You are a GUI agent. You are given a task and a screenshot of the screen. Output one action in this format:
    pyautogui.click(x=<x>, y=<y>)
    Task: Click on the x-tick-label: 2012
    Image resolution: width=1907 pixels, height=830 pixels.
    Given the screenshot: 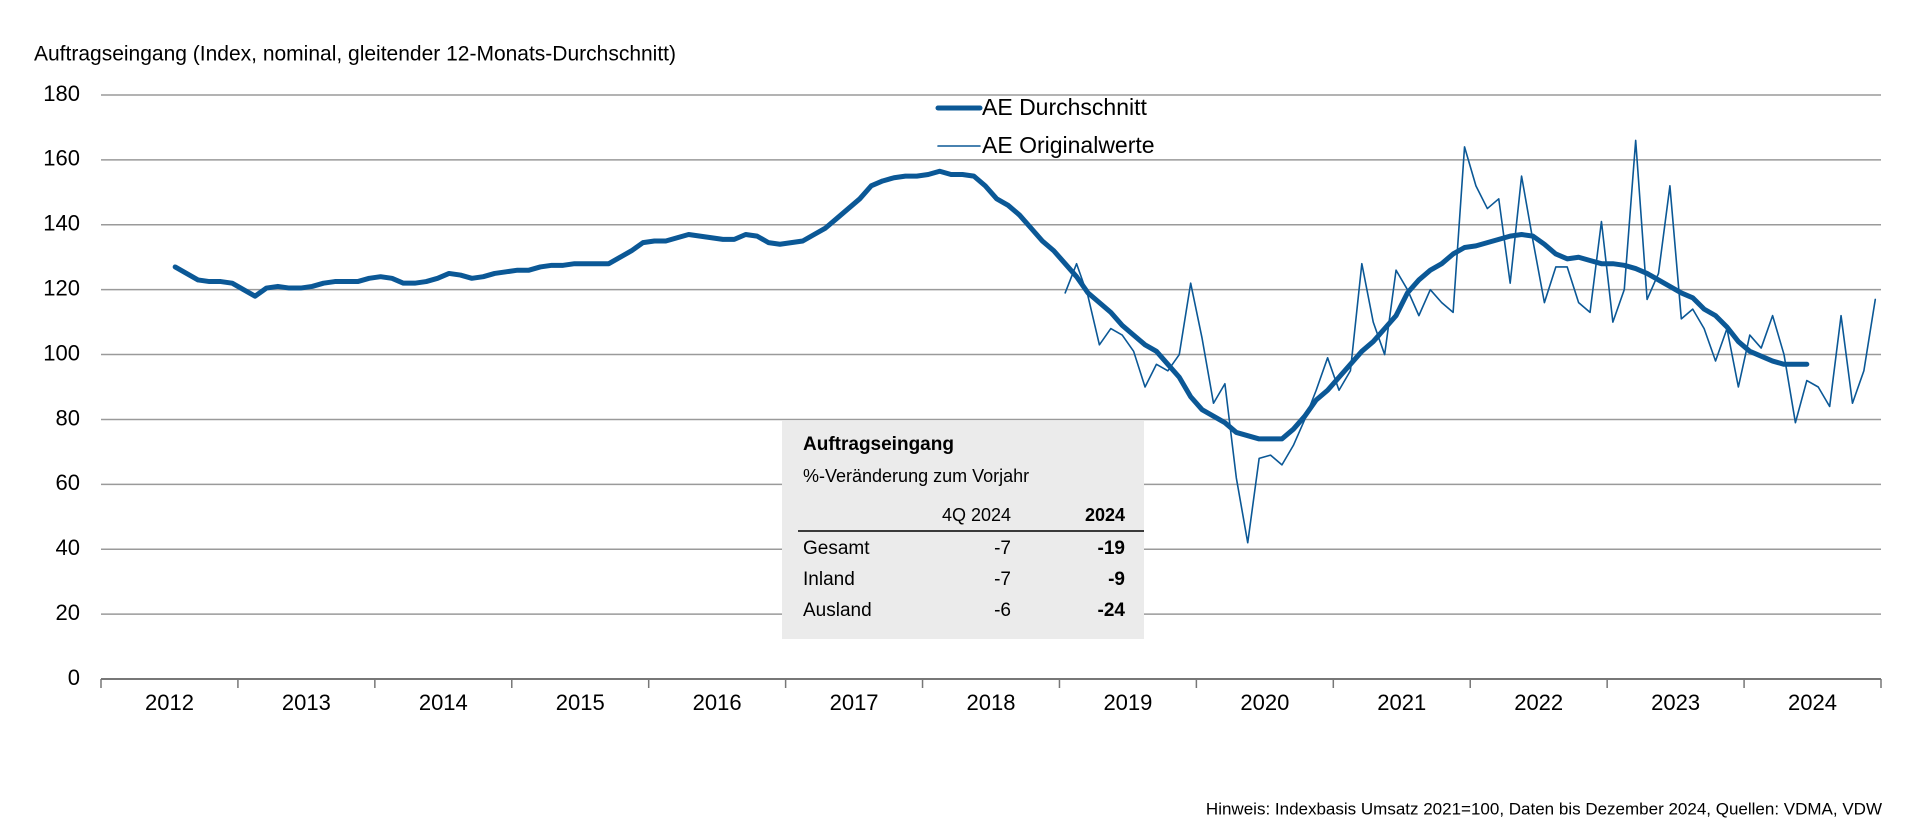 What is the action you would take?
    pyautogui.click(x=169, y=702)
    